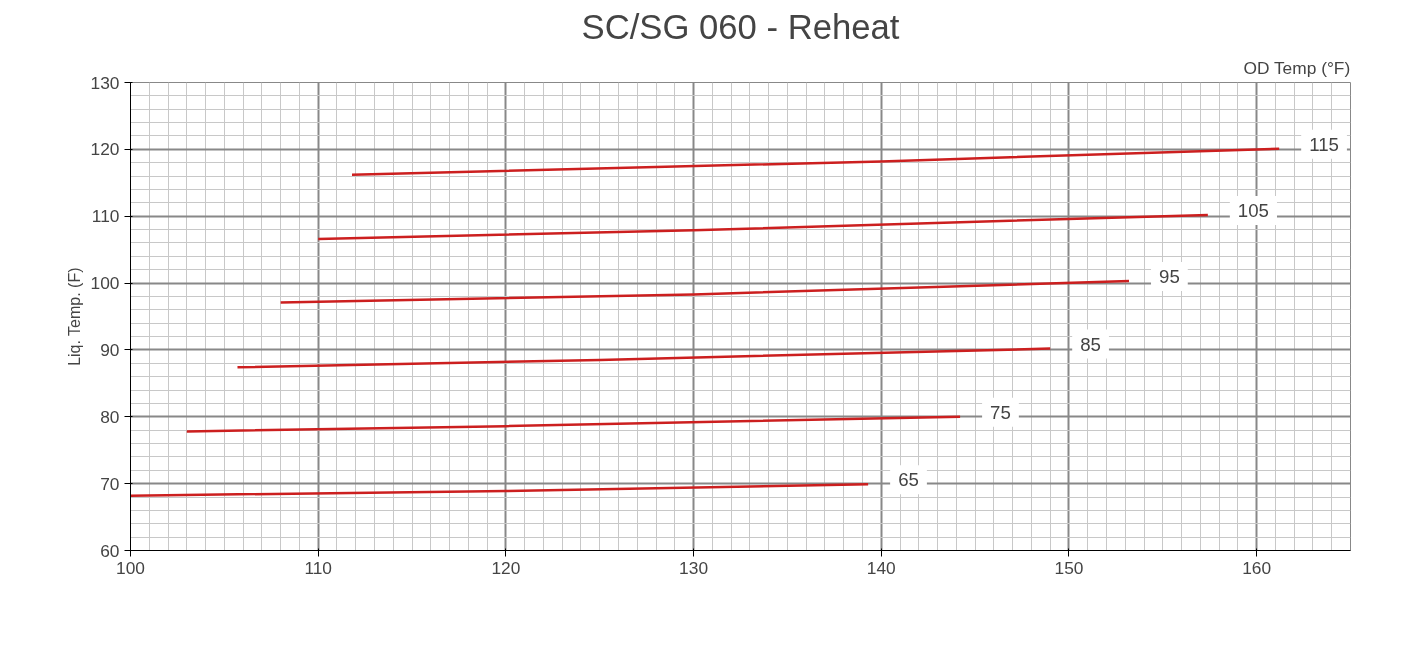 The image size is (1419, 660). Describe the element at coordinates (110, 416) in the screenshot. I see `y-tick-label: 80` at that location.